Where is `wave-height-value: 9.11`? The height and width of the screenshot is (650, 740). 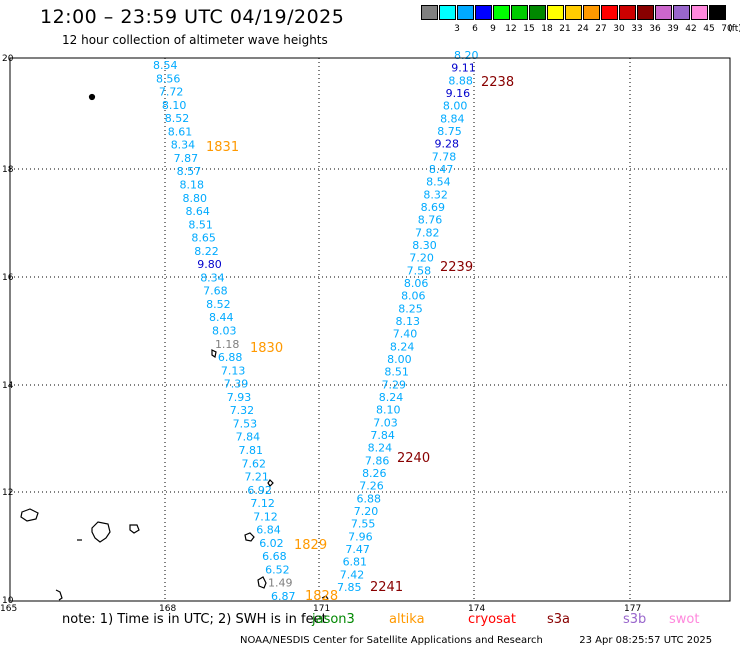
wave-height-value: 9.11 is located at coordinates (463, 68).